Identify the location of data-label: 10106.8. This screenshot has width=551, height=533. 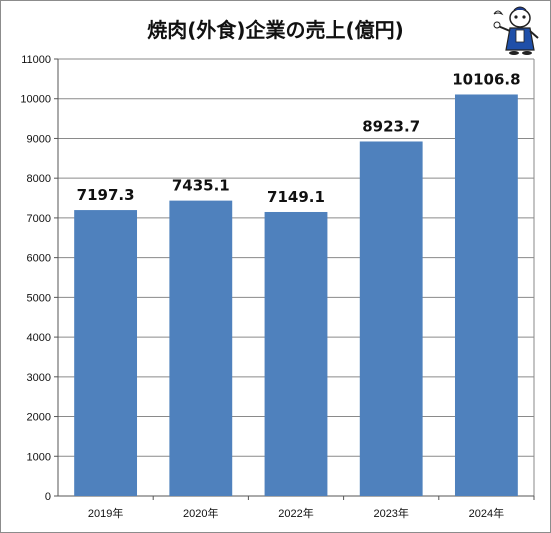
(486, 79).